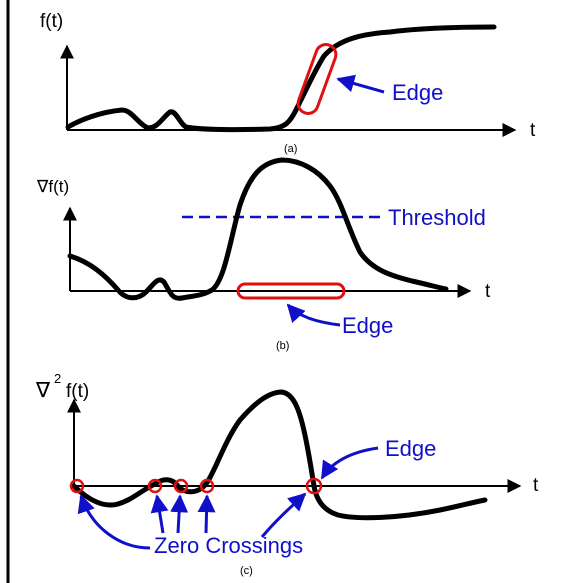 The height and width of the screenshot is (583, 563). What do you see at coordinates (77, 391) in the screenshot?
I see `panel-c-y-label-func: f(t)` at bounding box center [77, 391].